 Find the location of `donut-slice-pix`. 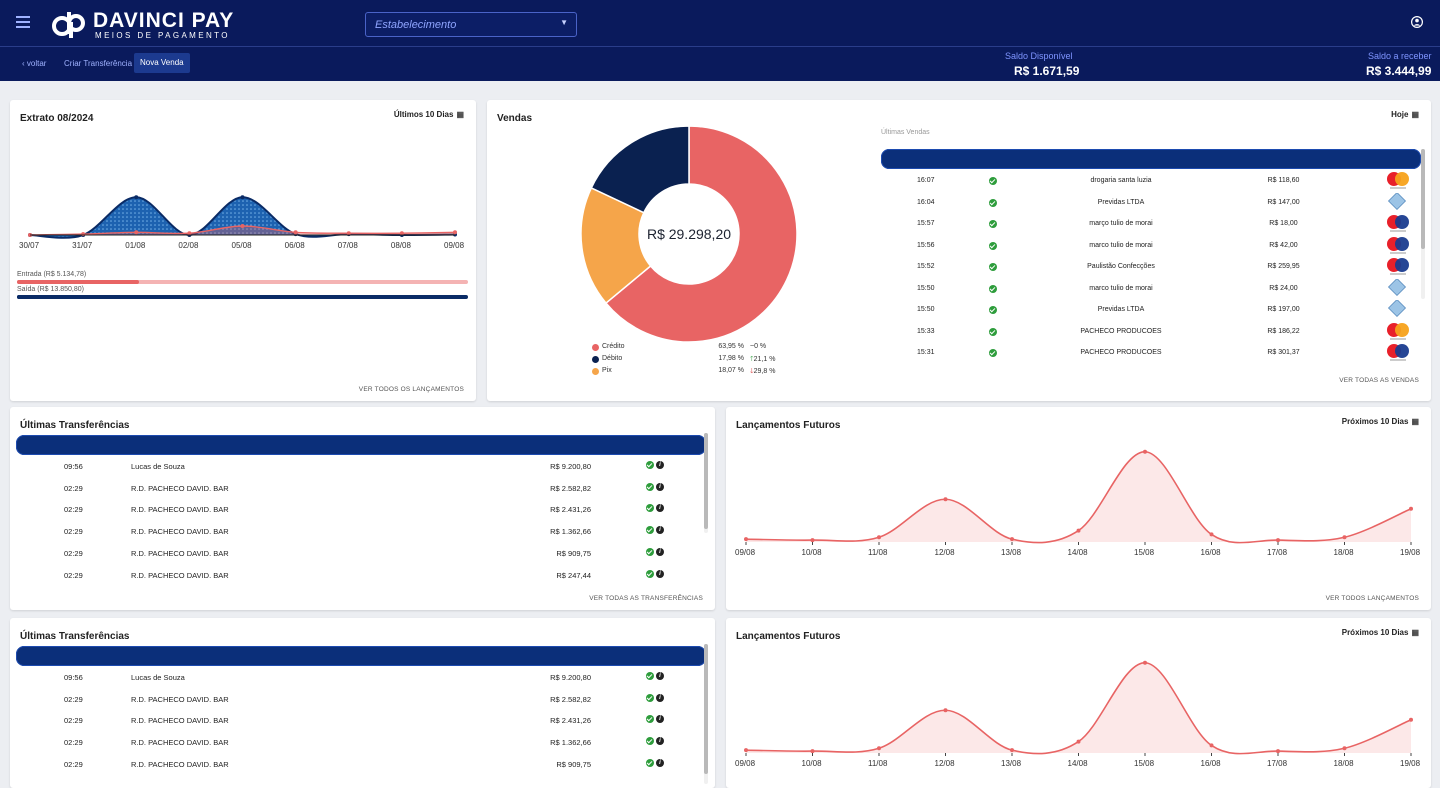

donut-slice-pix is located at coordinates (616, 245).